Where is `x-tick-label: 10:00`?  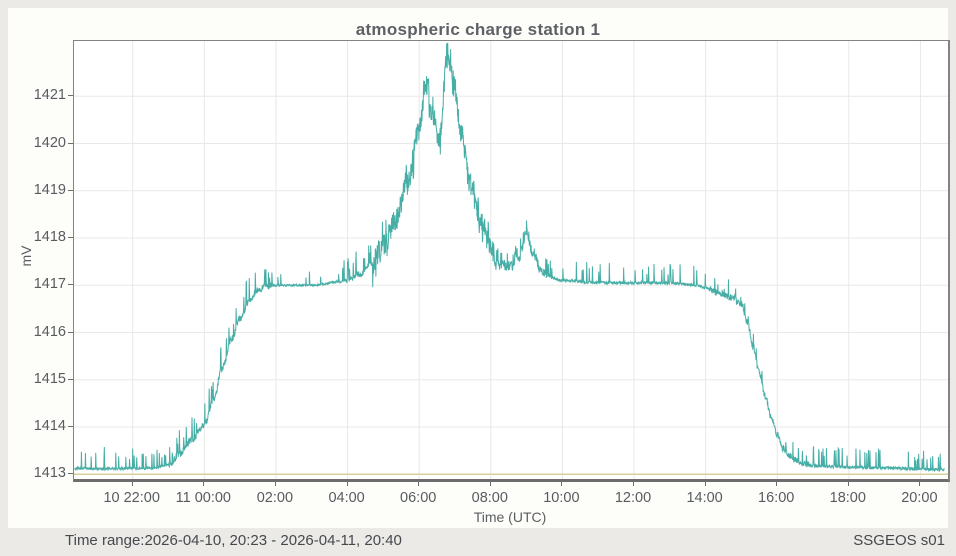
x-tick-label: 10:00 is located at coordinates (561, 498).